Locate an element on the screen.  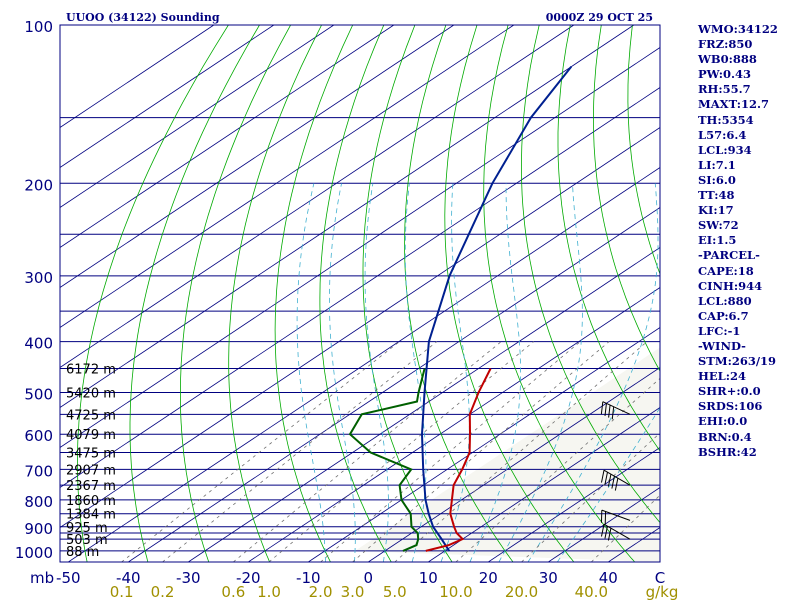
index-row: MAXT:12.7 is located at coordinates (733, 104).